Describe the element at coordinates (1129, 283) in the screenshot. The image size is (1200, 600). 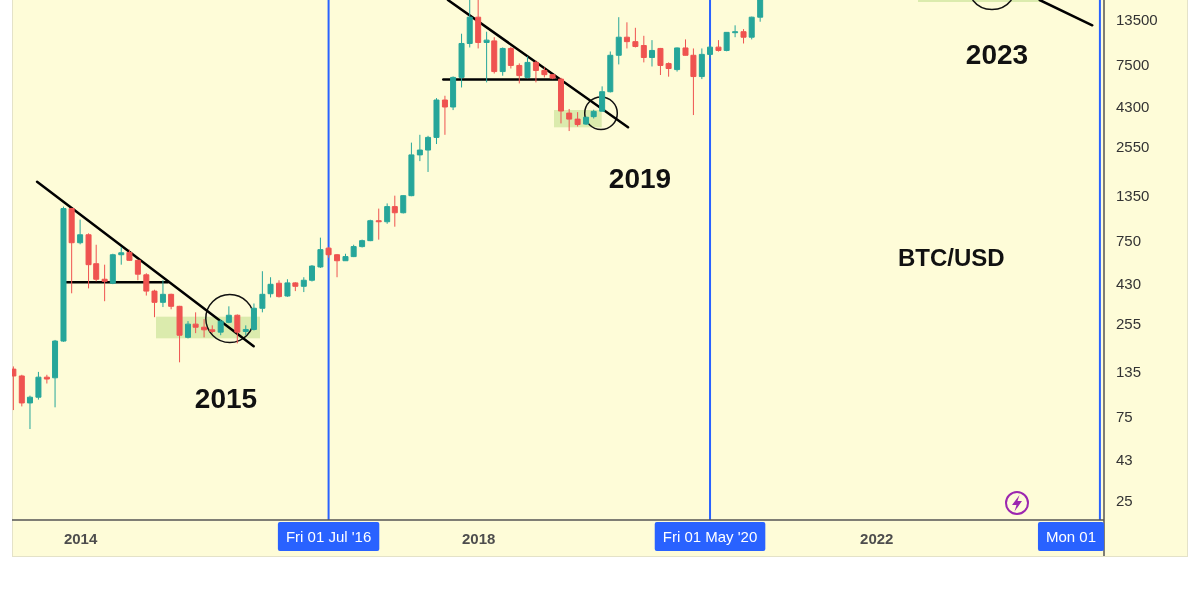
I see `y-tick-label: 430` at that location.